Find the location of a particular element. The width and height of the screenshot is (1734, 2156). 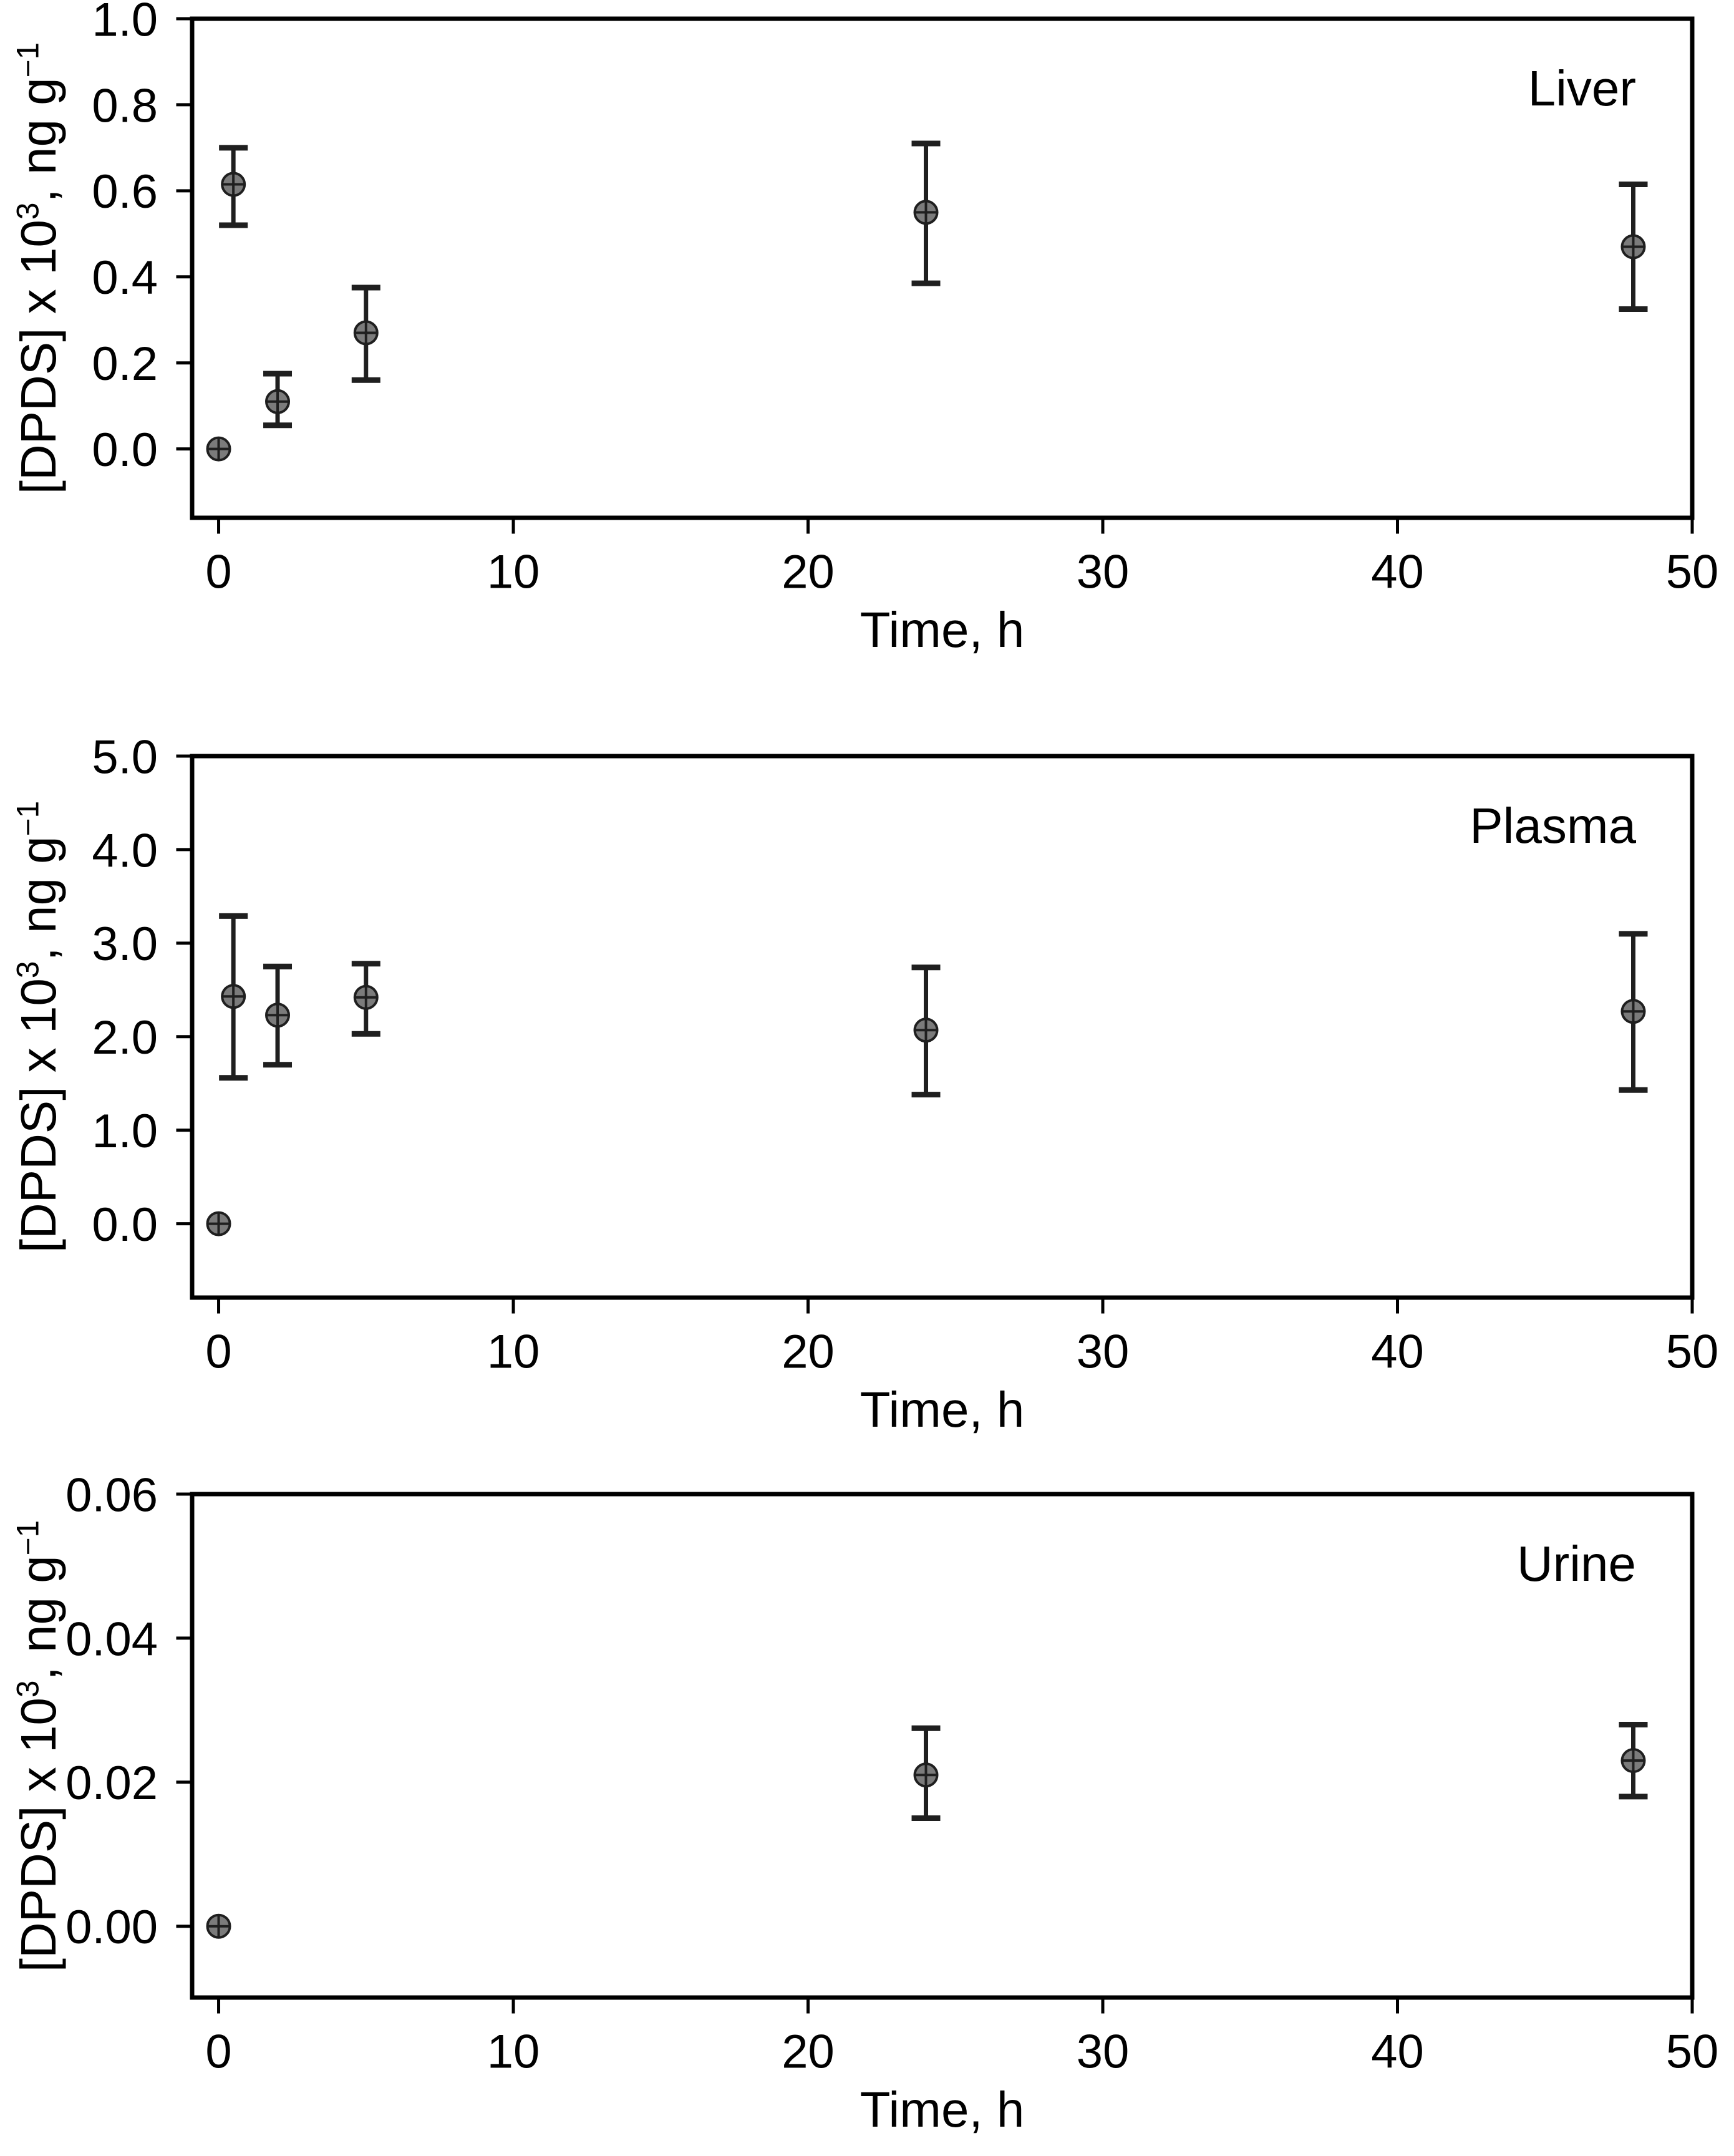

y-axis-tick-label: 0.06 is located at coordinates (111, 1495).